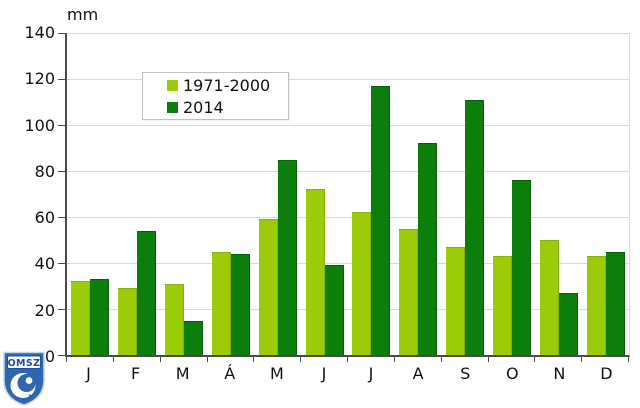  I want to click on x-axis-label-5-M: M, so click(276, 373).